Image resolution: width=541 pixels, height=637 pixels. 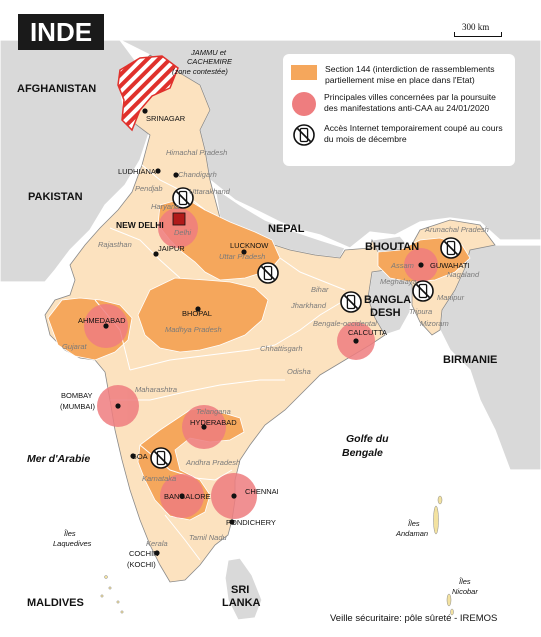 What do you see at coordinates (157, 553) in the screenshot?
I see `dot-cochin` at bounding box center [157, 553].